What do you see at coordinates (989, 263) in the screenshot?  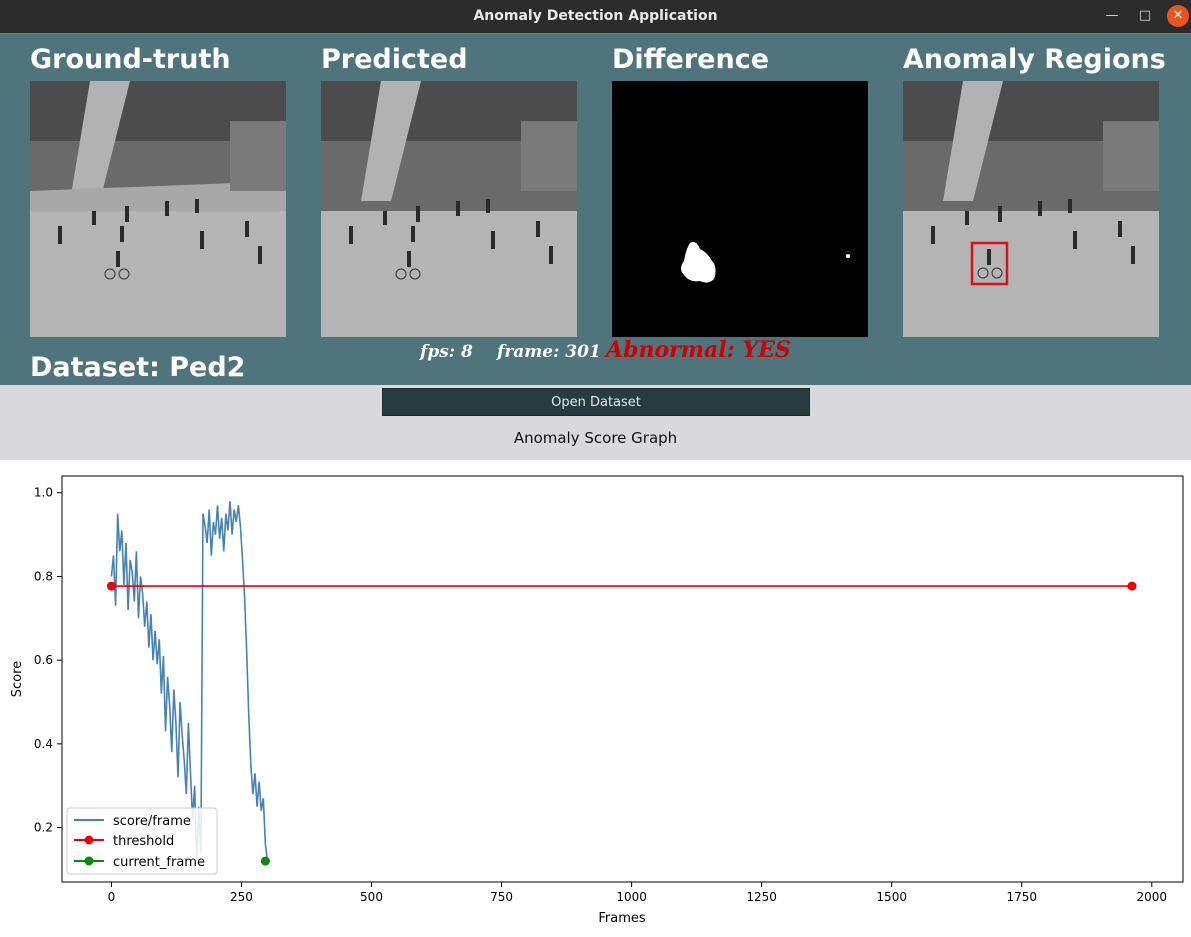 I see `anomaly-bounding-box` at bounding box center [989, 263].